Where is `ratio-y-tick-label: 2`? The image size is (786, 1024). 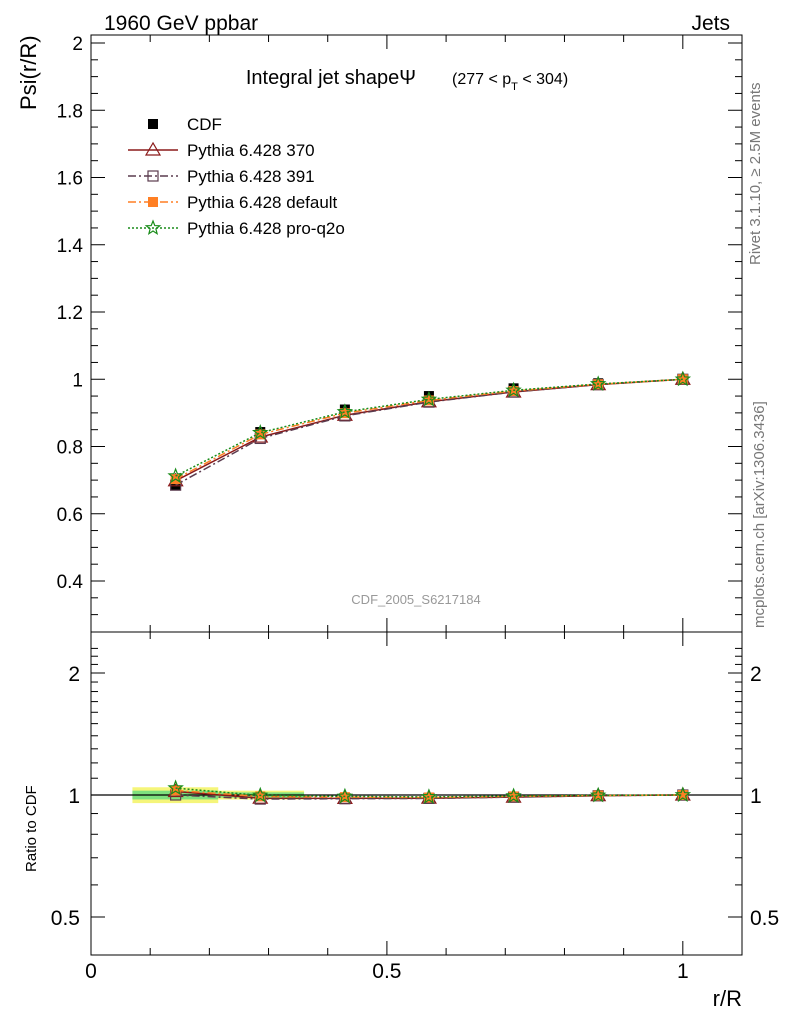 ratio-y-tick-label: 2 is located at coordinates (74, 674).